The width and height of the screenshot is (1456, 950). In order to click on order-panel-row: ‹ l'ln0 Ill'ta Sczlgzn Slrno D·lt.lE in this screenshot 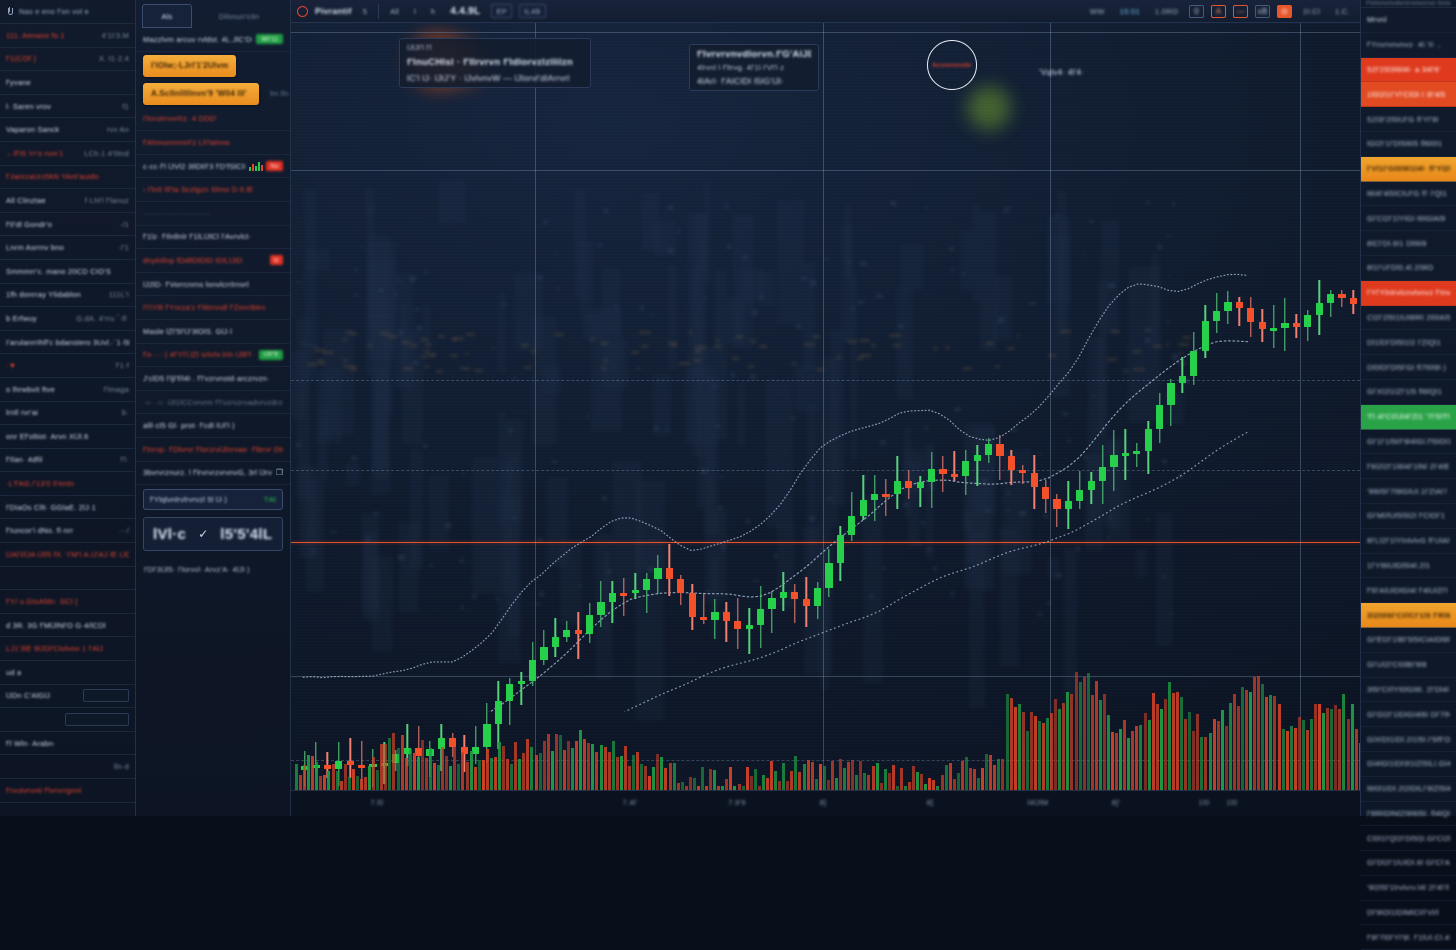, I will do `click(213, 190)`.